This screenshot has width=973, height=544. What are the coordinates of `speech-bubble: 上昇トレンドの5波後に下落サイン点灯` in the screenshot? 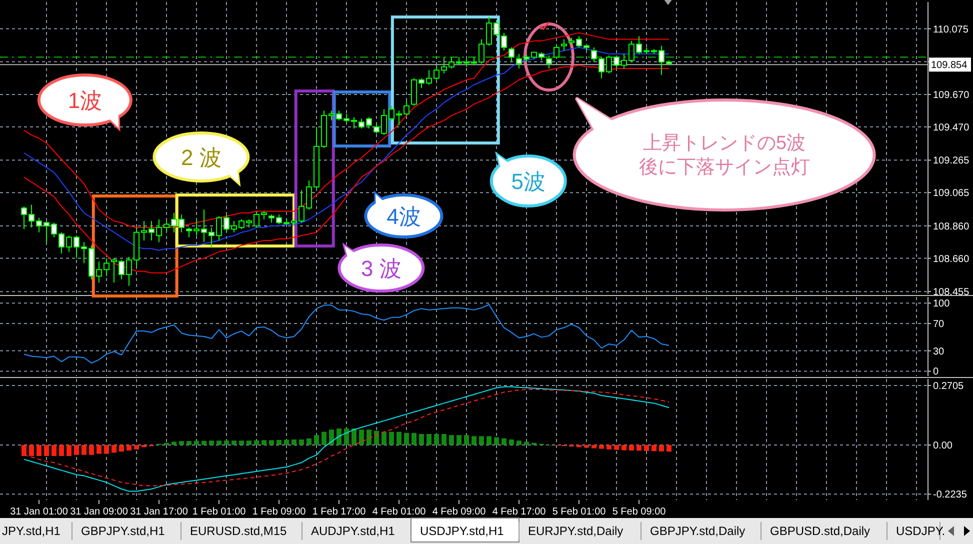 It's located at (724, 154).